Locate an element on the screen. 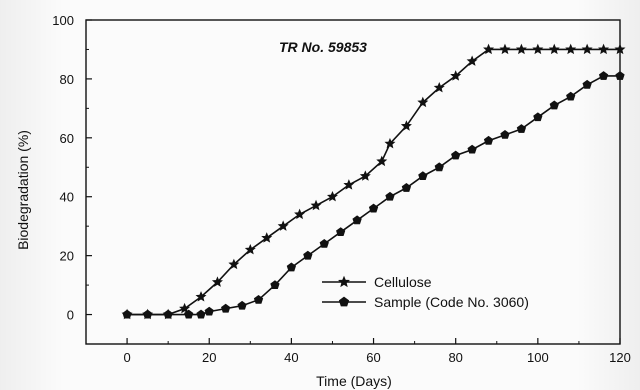 This screenshot has width=640, height=390. x-axis-label: Time (Days) is located at coordinates (354, 381).